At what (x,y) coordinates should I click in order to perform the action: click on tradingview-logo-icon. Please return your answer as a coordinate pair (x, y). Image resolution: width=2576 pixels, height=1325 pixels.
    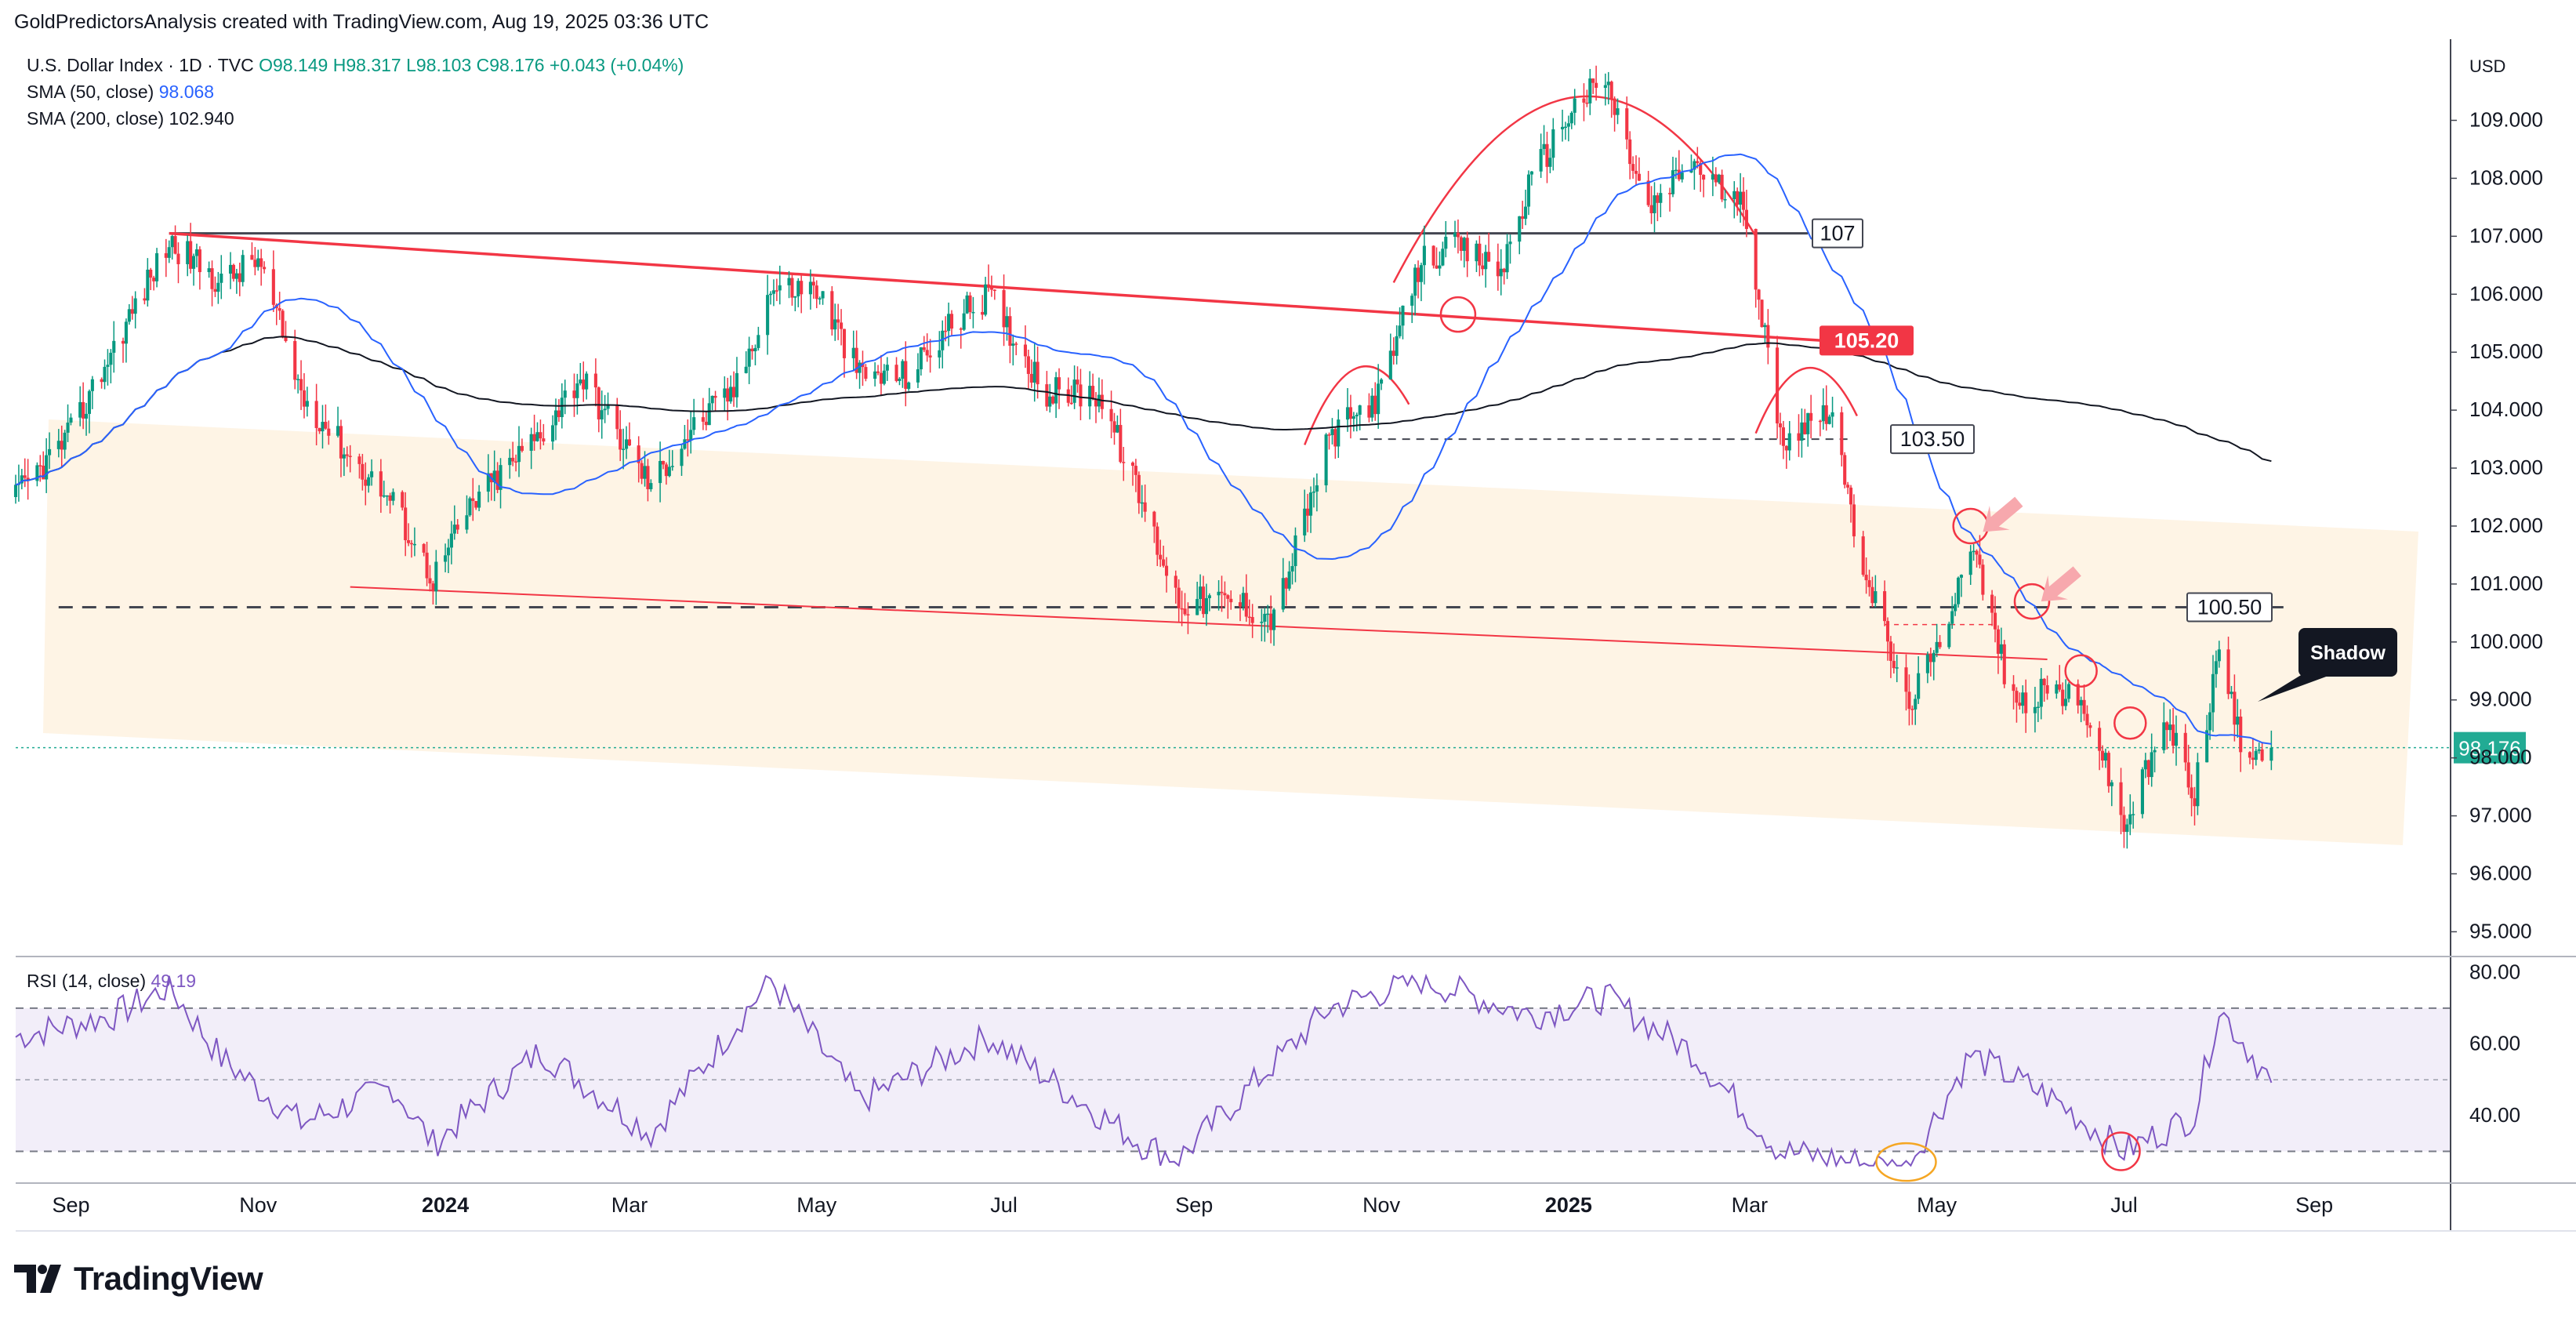
    Looking at the image, I should click on (38, 1279).